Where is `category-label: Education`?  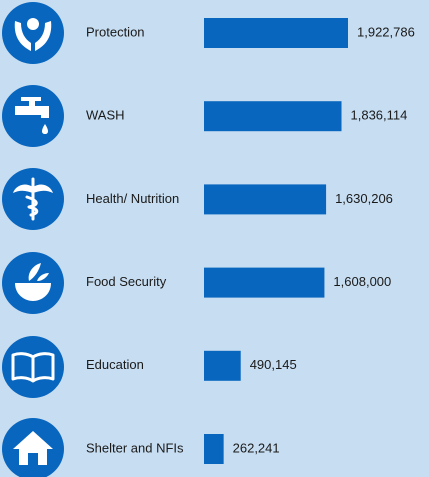 category-label: Education is located at coordinates (115, 364).